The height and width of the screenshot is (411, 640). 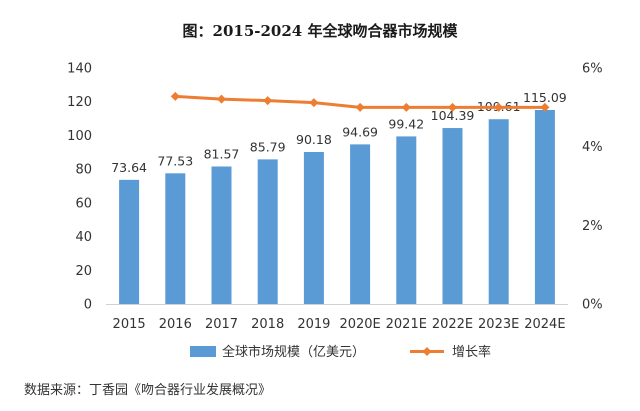 I want to click on bar-data-label: 99.42, so click(x=406, y=123).